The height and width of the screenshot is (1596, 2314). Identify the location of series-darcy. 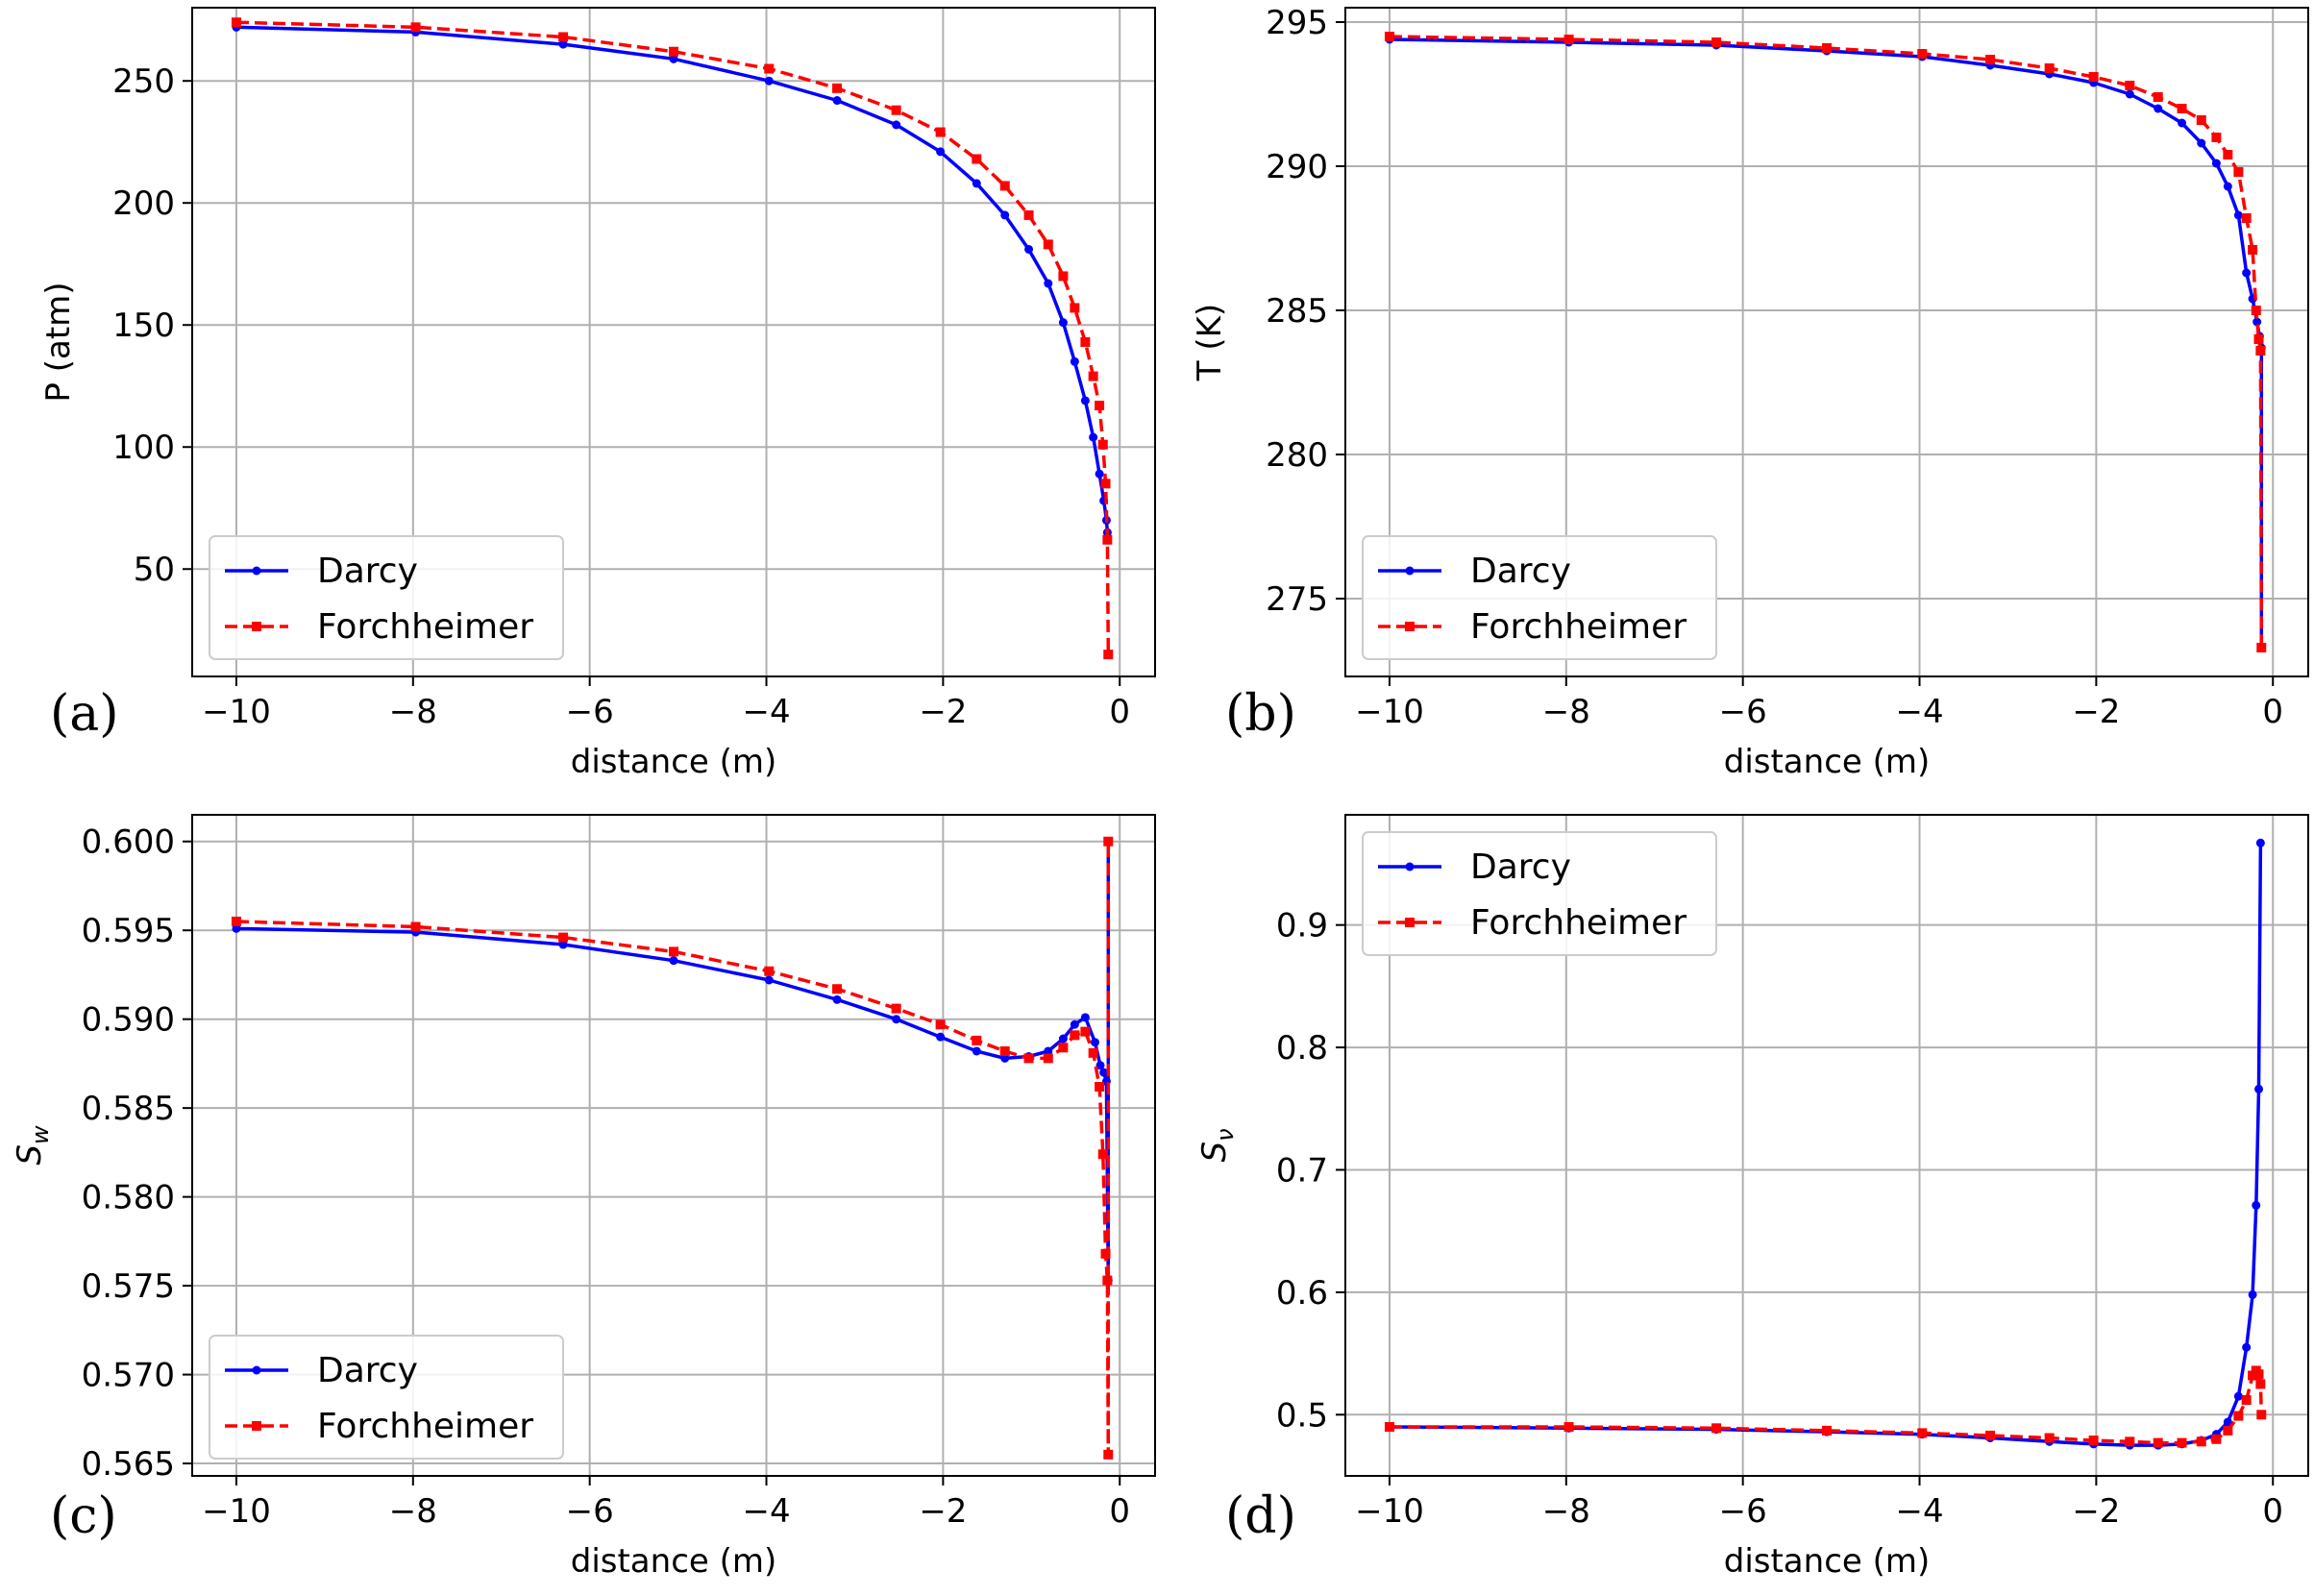
(672, 279).